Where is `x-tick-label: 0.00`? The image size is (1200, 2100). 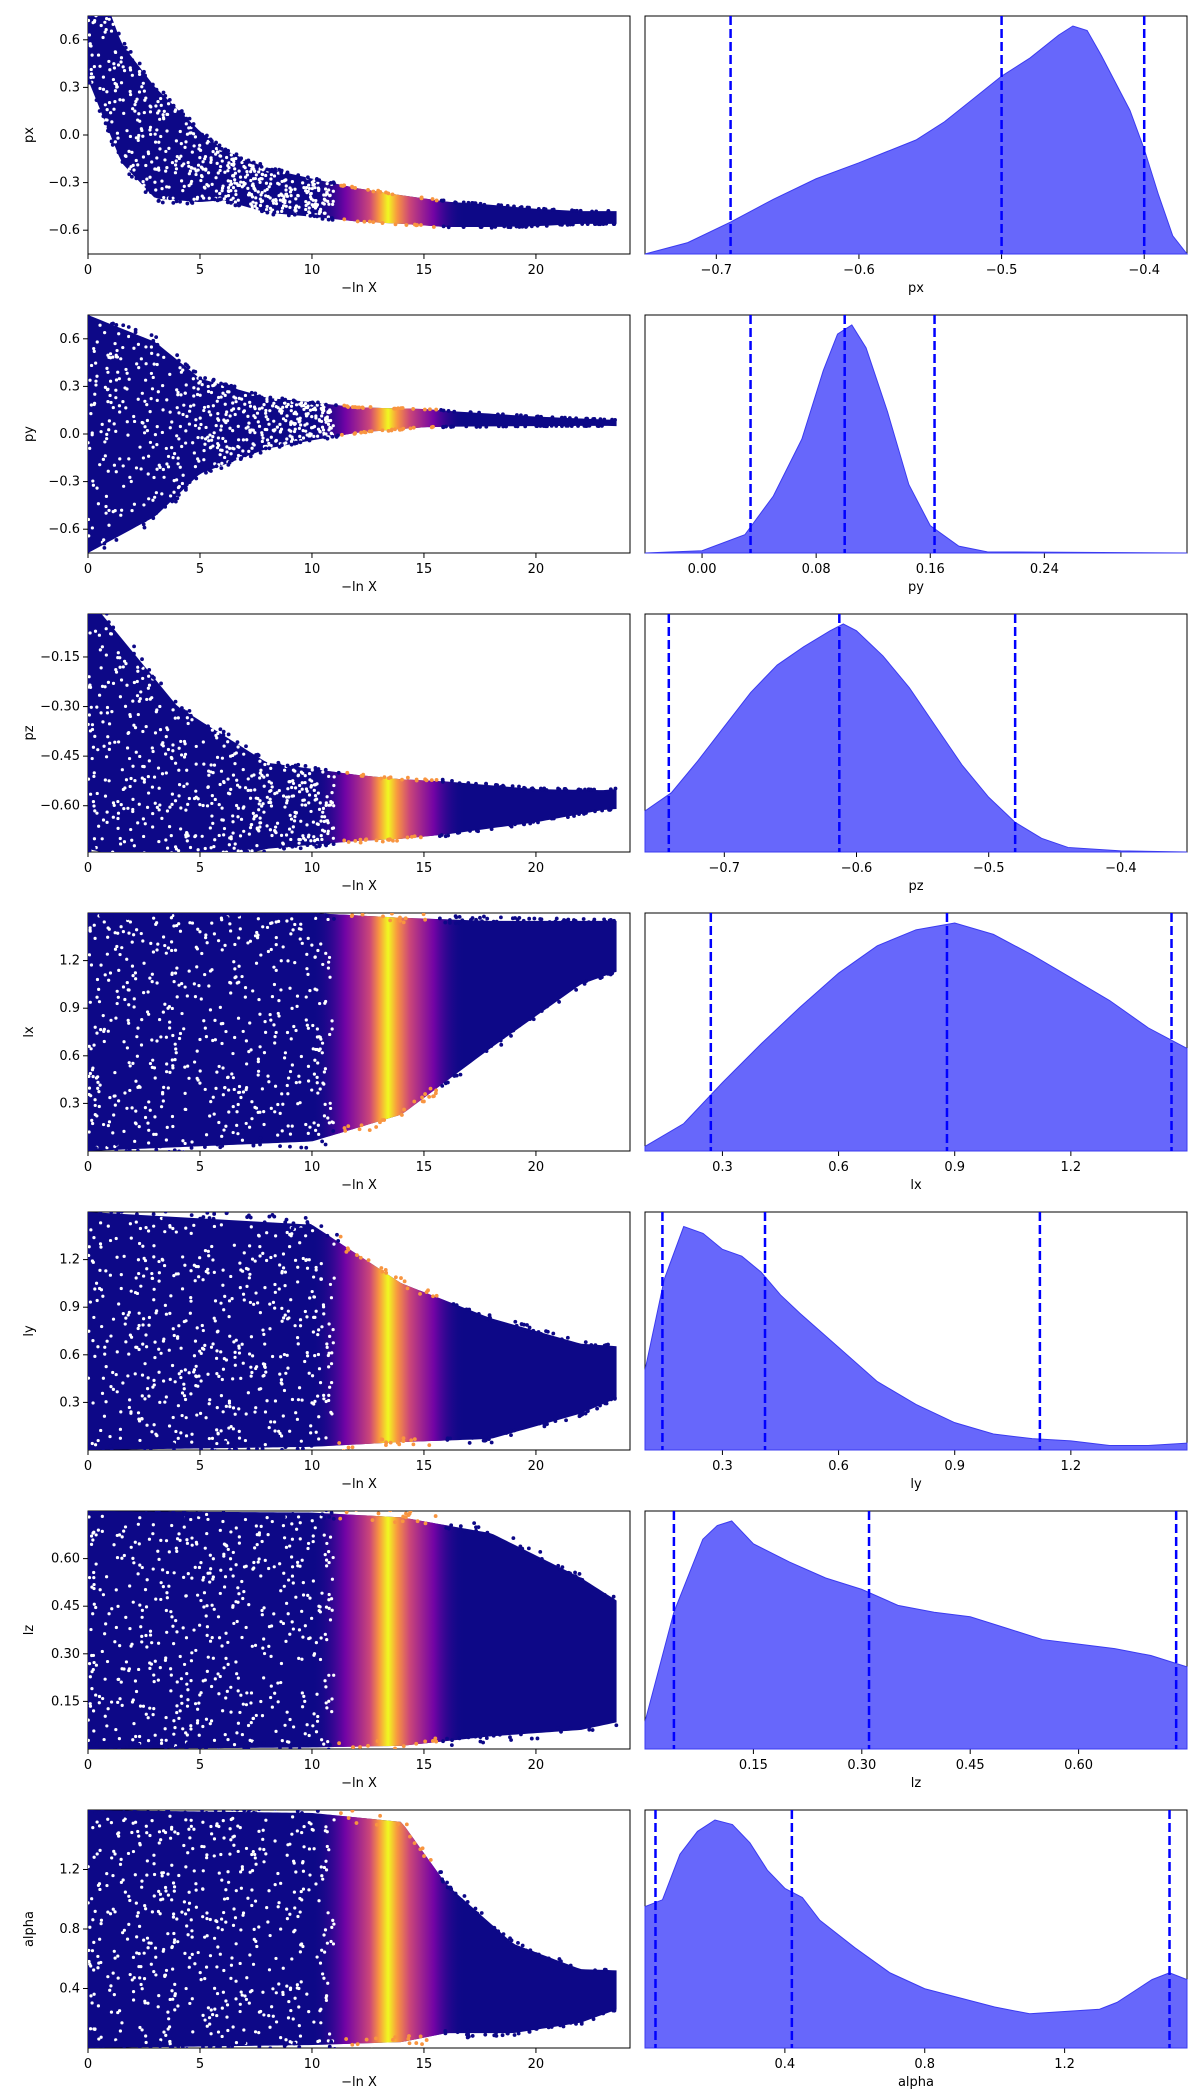
x-tick-label: 0.00 is located at coordinates (702, 569).